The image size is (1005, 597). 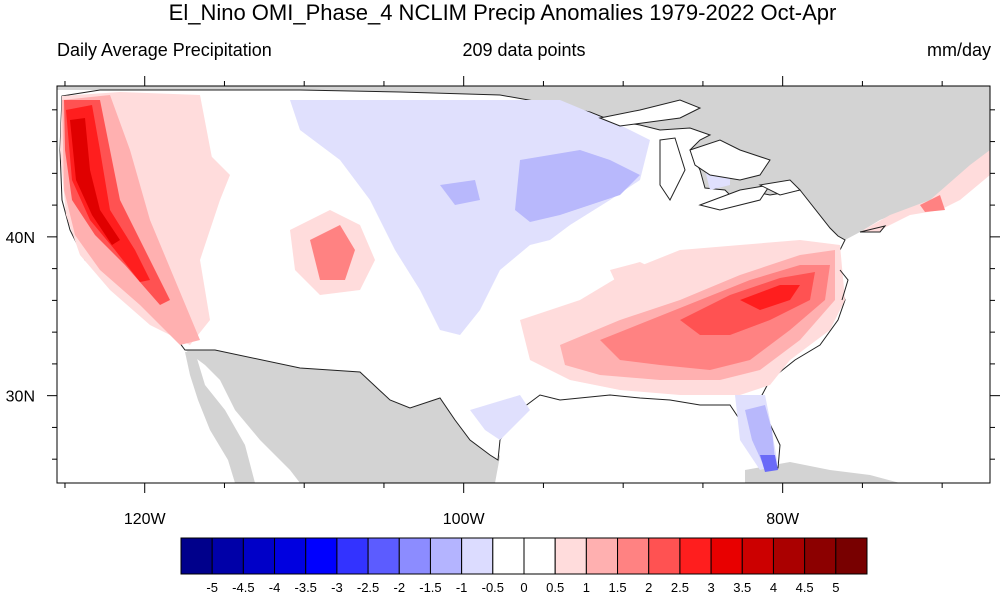 What do you see at coordinates (212, 587) in the screenshot?
I see `colorbar-label: -5` at bounding box center [212, 587].